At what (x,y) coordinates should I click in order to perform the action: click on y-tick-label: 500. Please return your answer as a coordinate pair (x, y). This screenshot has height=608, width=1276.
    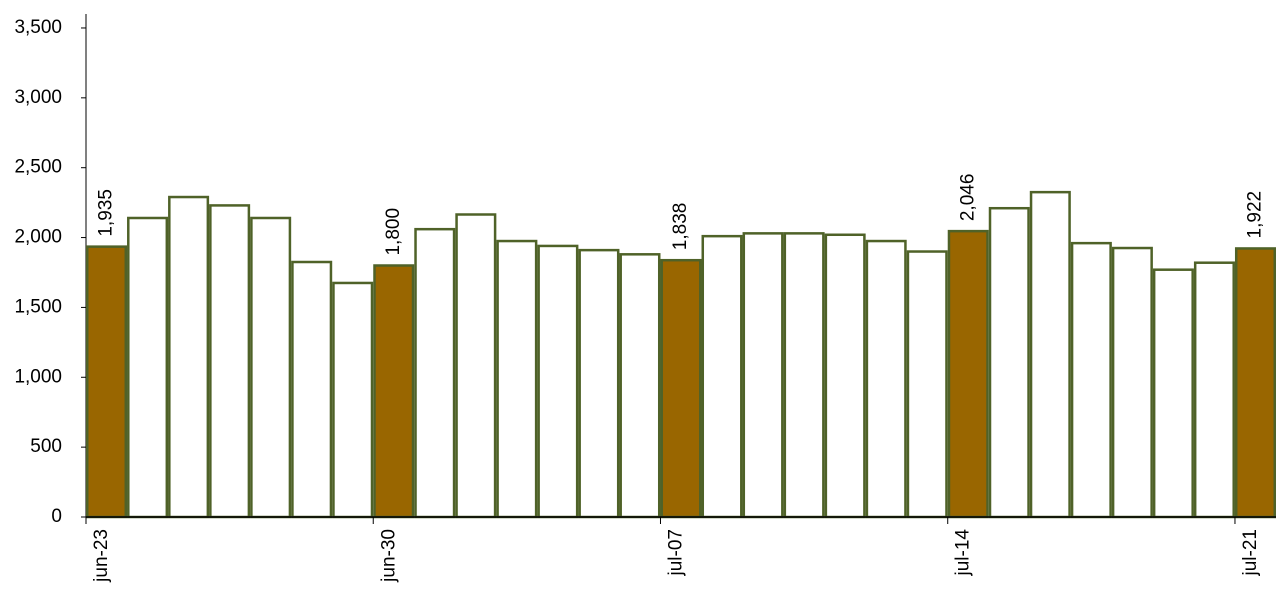
    Looking at the image, I should click on (46, 446).